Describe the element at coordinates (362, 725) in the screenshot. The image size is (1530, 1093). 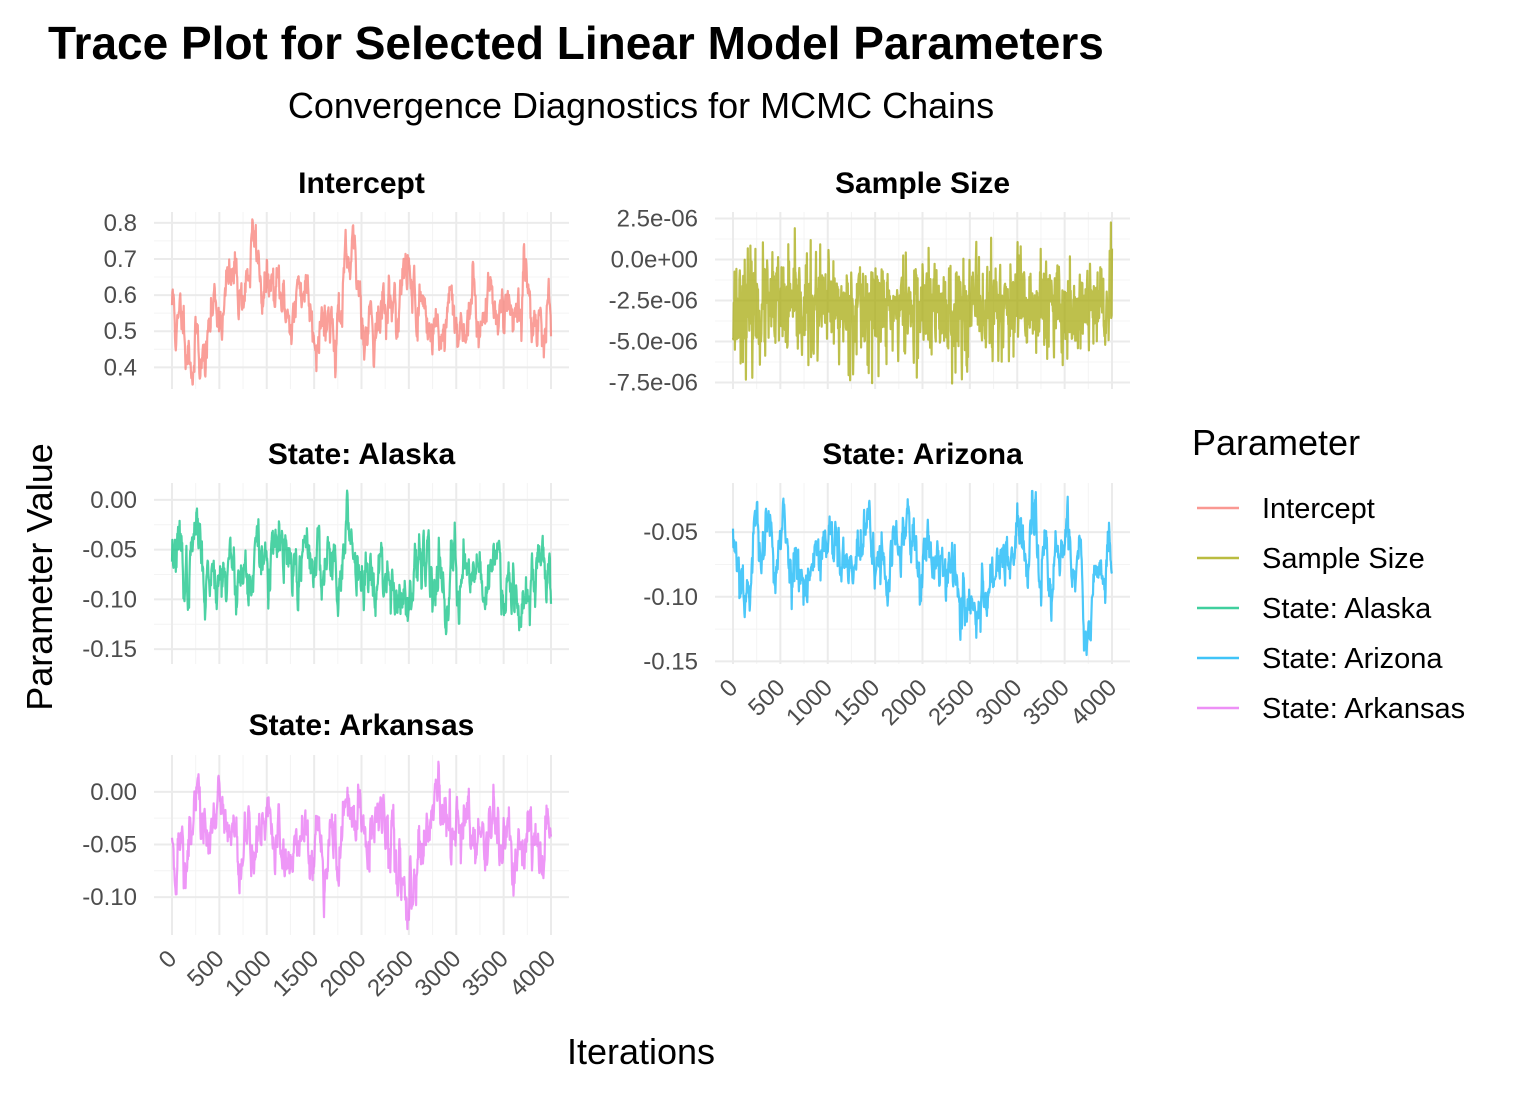
I see `facet-strip-title: State: Arkansas` at that location.